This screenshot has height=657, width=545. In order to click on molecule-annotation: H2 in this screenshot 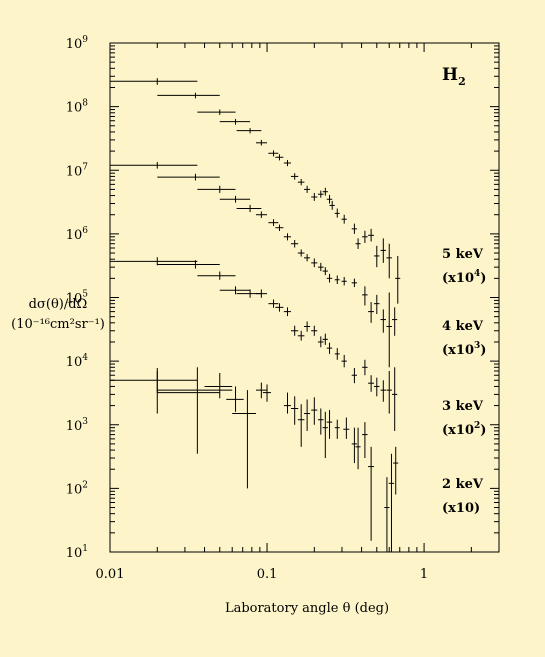, I will do `click(454, 76)`.